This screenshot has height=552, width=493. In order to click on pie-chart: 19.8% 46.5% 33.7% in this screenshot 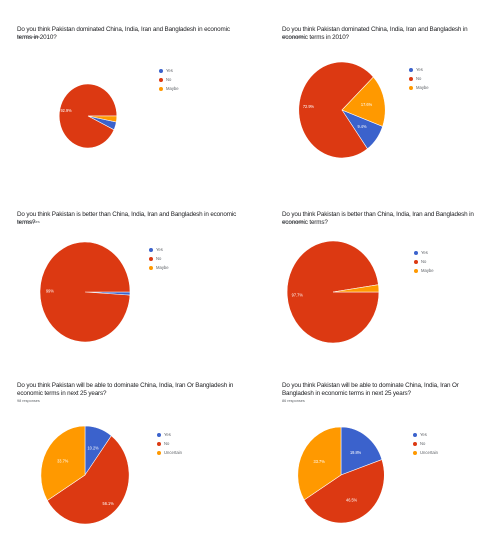, I will do `click(341, 475)`.